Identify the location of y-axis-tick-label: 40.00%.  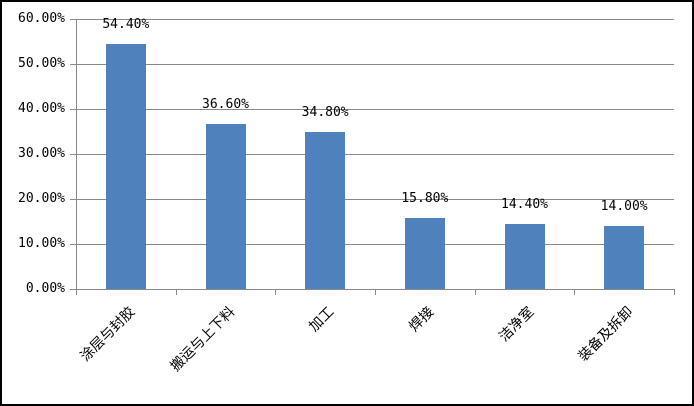
(41, 108).